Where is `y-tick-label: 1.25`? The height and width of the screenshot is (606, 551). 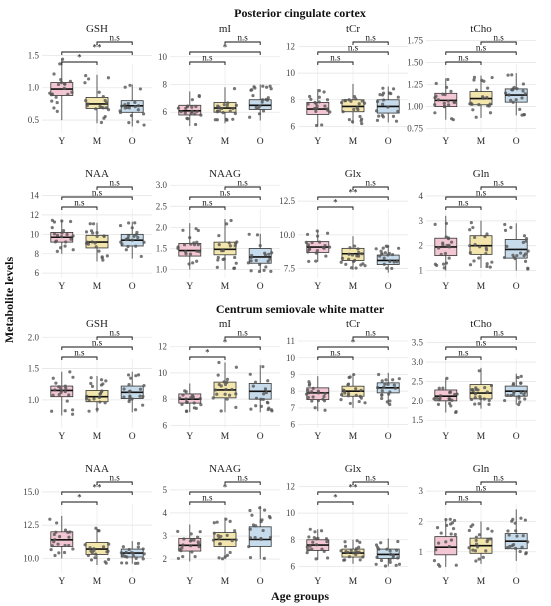 y-tick-label: 1.25 is located at coordinates (415, 85).